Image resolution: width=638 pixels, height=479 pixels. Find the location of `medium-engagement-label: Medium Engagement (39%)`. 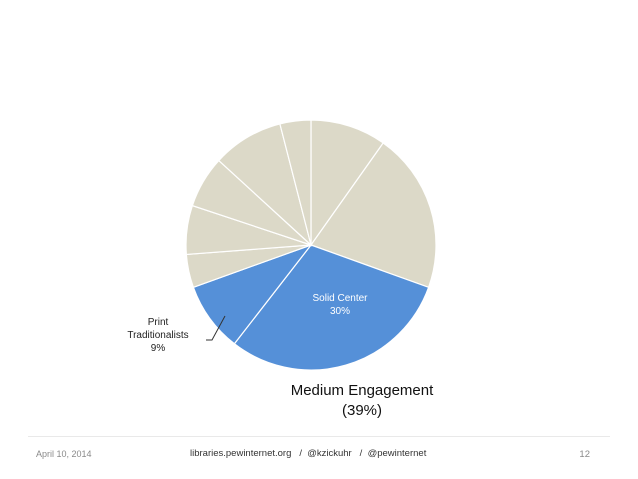

medium-engagement-label: Medium Engagement (39%) is located at coordinates (362, 401).